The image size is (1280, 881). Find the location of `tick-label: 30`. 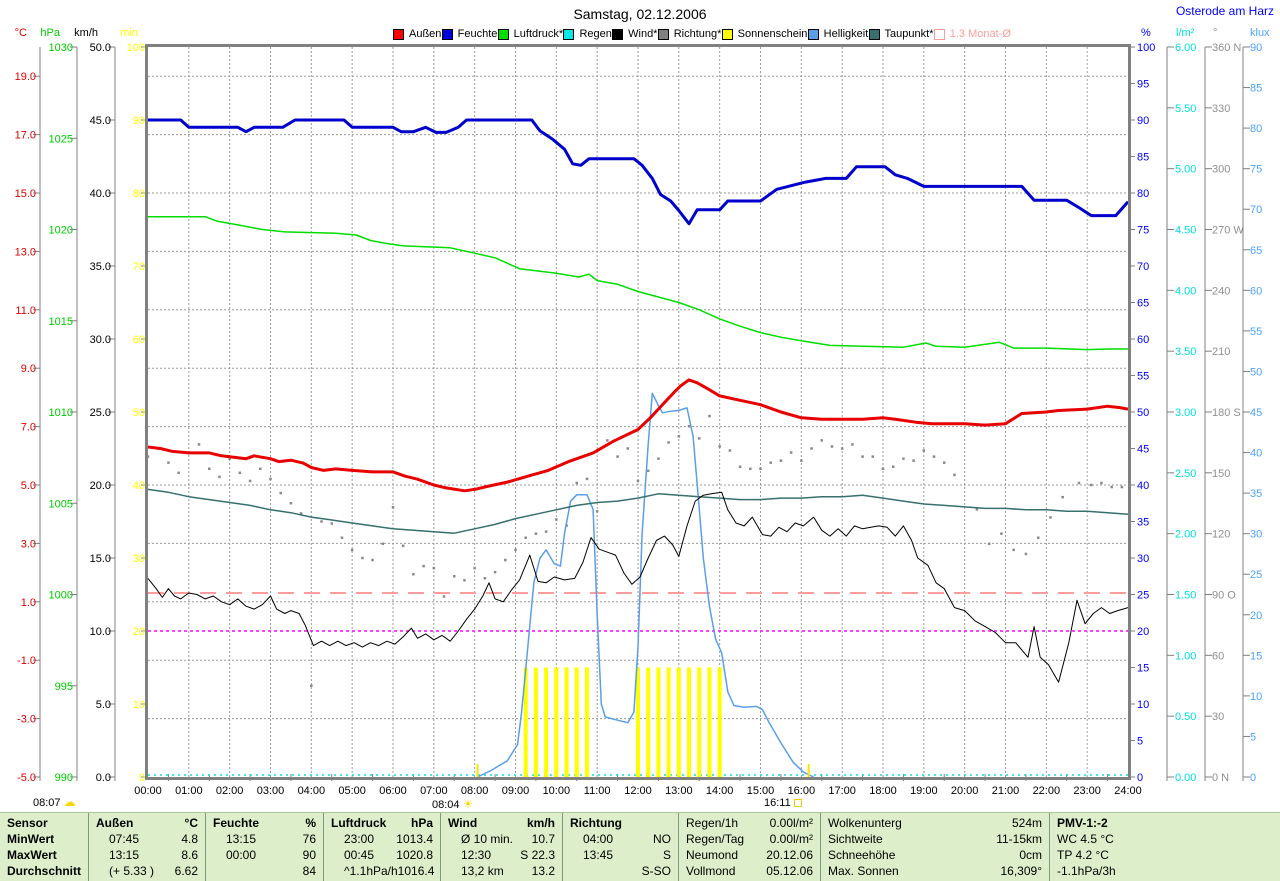

tick-label: 30 is located at coordinates (1218, 717).